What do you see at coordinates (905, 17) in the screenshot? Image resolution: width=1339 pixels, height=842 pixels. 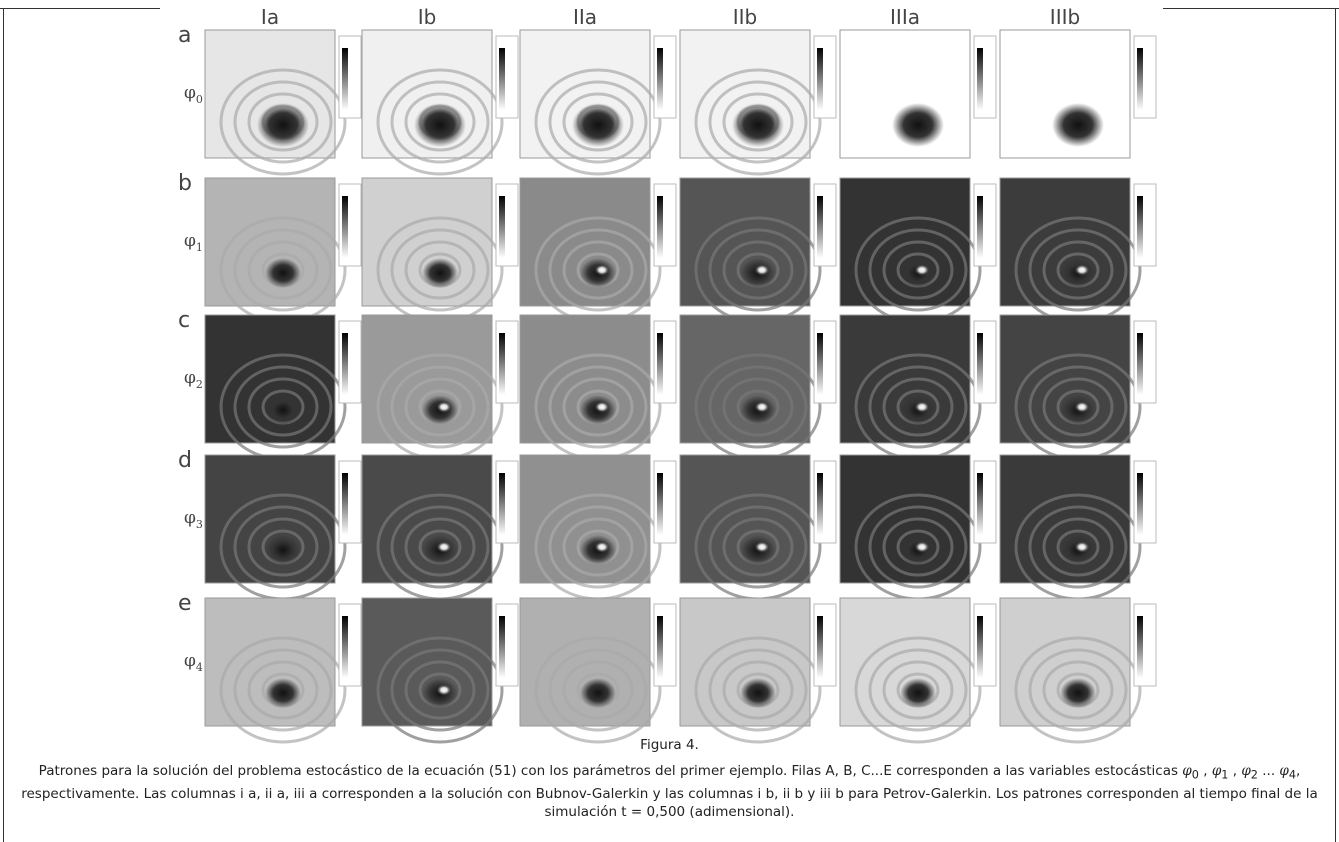 I see `column-header: IIIa` at bounding box center [905, 17].